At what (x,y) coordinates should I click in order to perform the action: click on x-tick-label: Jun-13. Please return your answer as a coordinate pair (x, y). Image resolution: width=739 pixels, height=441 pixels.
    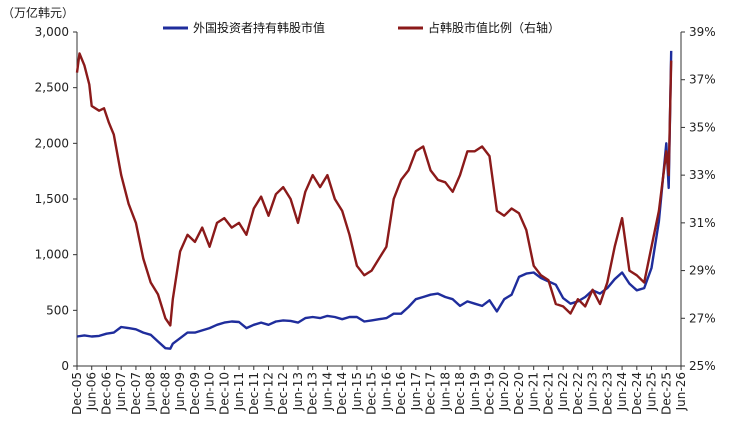
    Looking at the image, I should click on (298, 391).